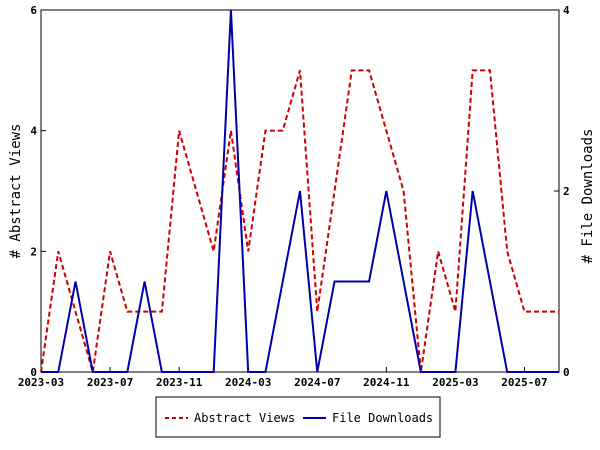 The width and height of the screenshot is (600, 450). Describe the element at coordinates (588, 196) in the screenshot. I see `y2-axis-label: # File Downloads` at that location.